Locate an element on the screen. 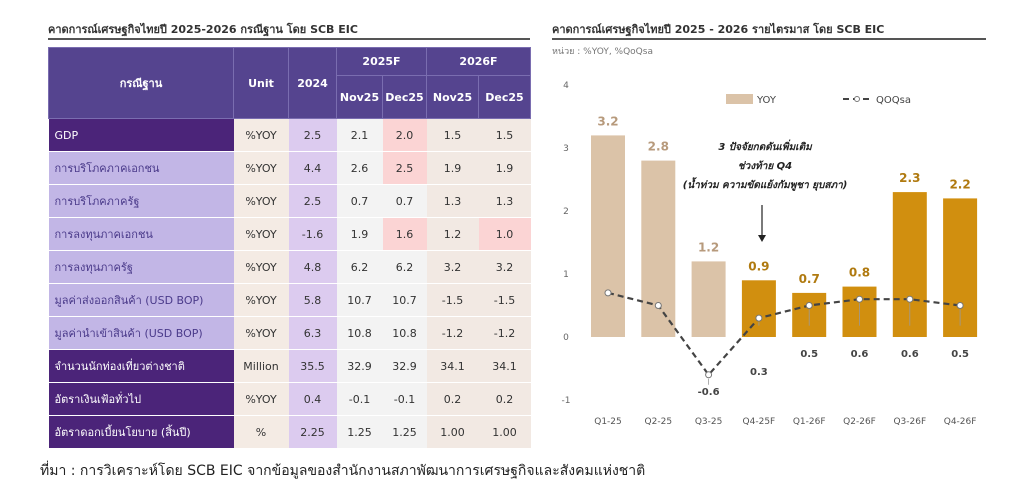  header-2026-dec: Dec25 is located at coordinates (504, 97).